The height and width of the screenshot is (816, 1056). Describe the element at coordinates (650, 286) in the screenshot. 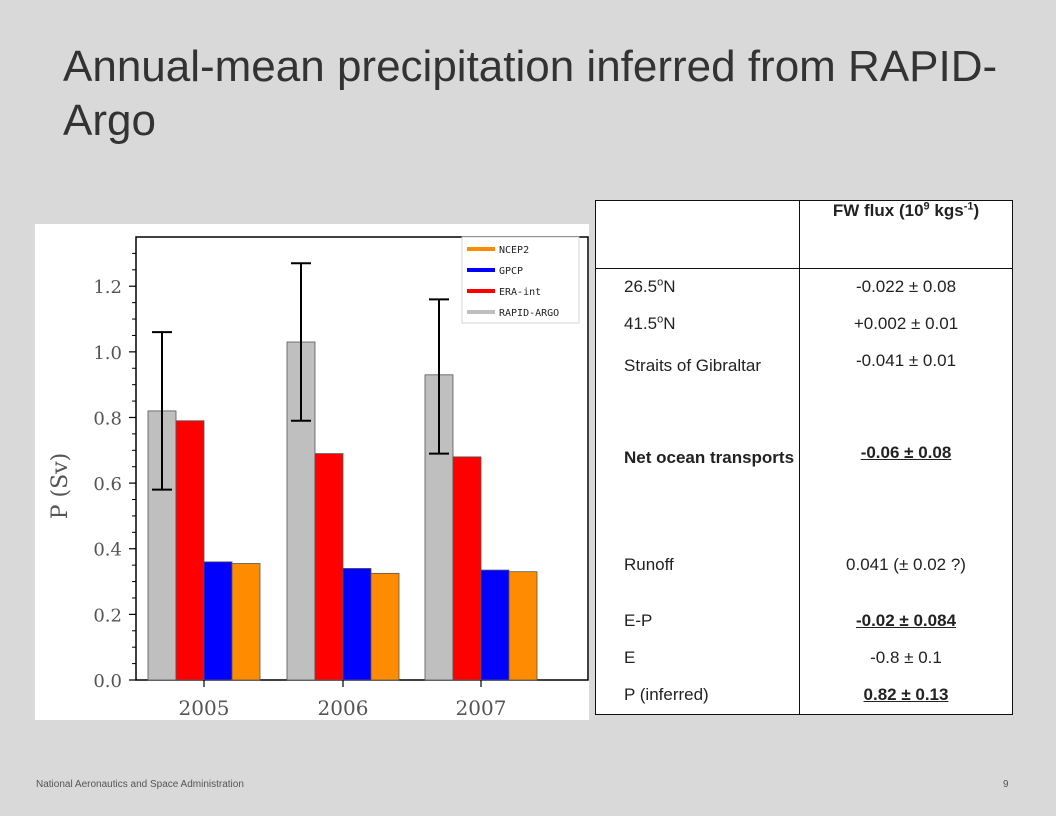

I see `row-label: 26.5oN` at that location.